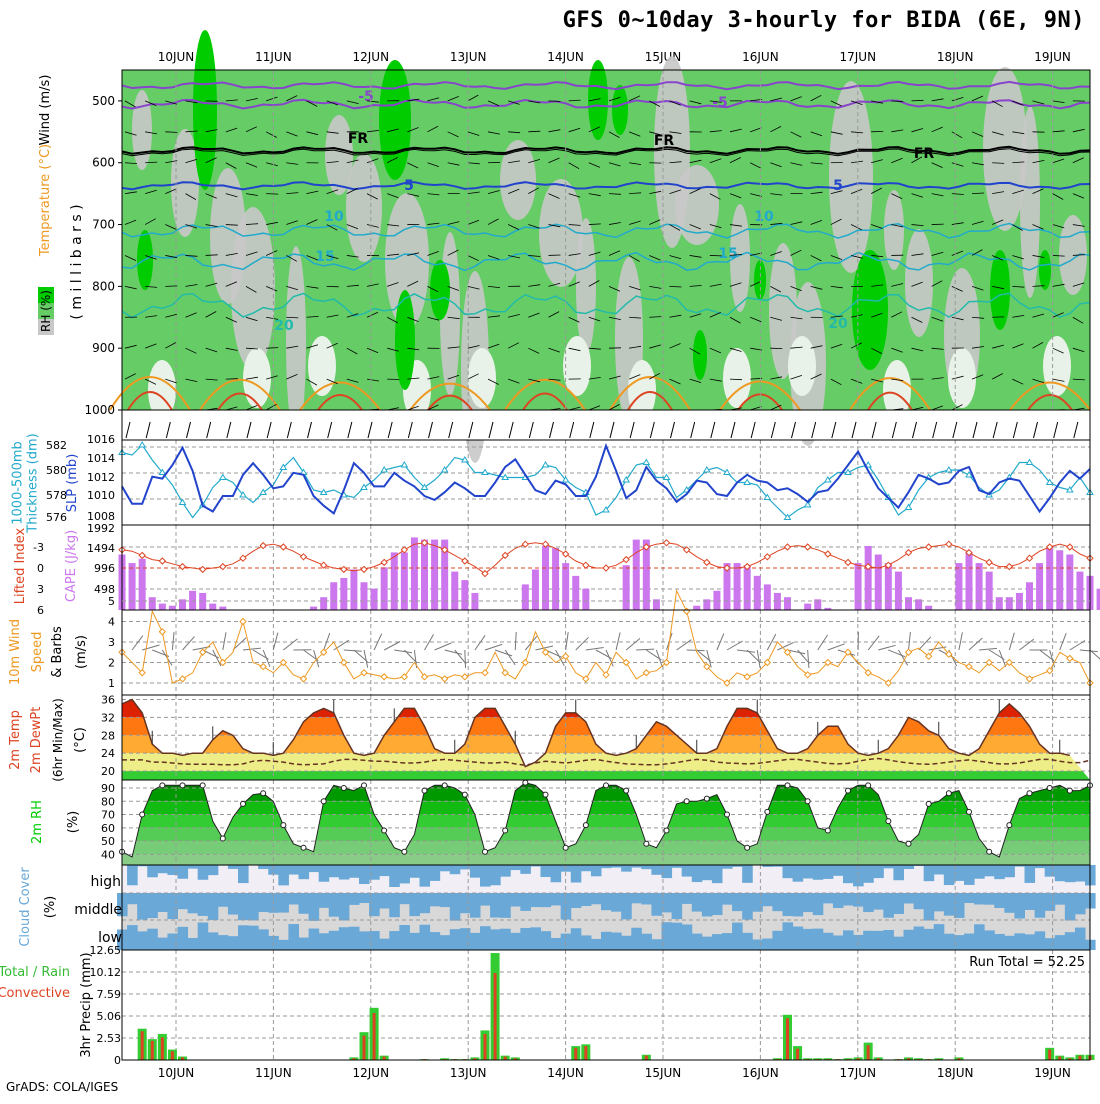 The height and width of the screenshot is (1104, 1100). What do you see at coordinates (1027, 962) in the screenshot?
I see `precip-run-total: Run Total = 52.25` at bounding box center [1027, 962].